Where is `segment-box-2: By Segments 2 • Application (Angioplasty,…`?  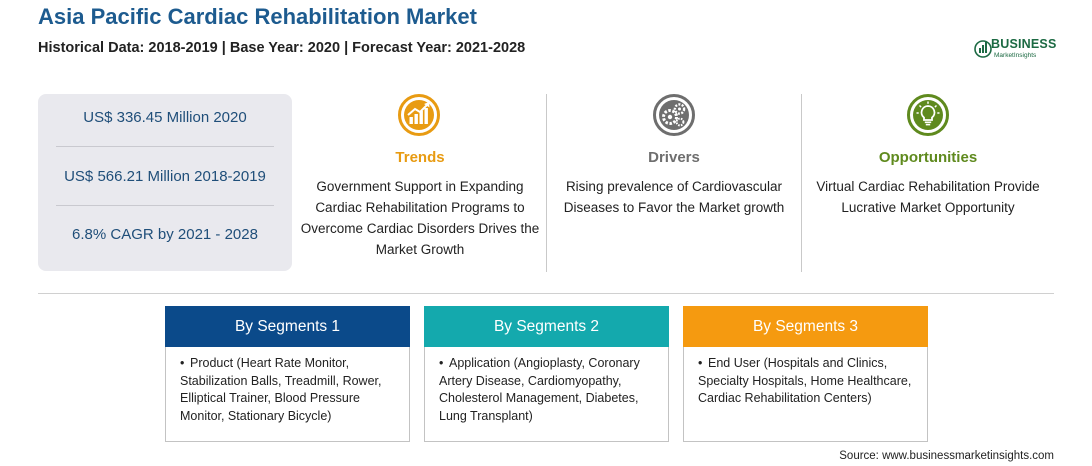 segment-box-2: By Segments 2 • Application (Angioplasty,… is located at coordinates (546, 374).